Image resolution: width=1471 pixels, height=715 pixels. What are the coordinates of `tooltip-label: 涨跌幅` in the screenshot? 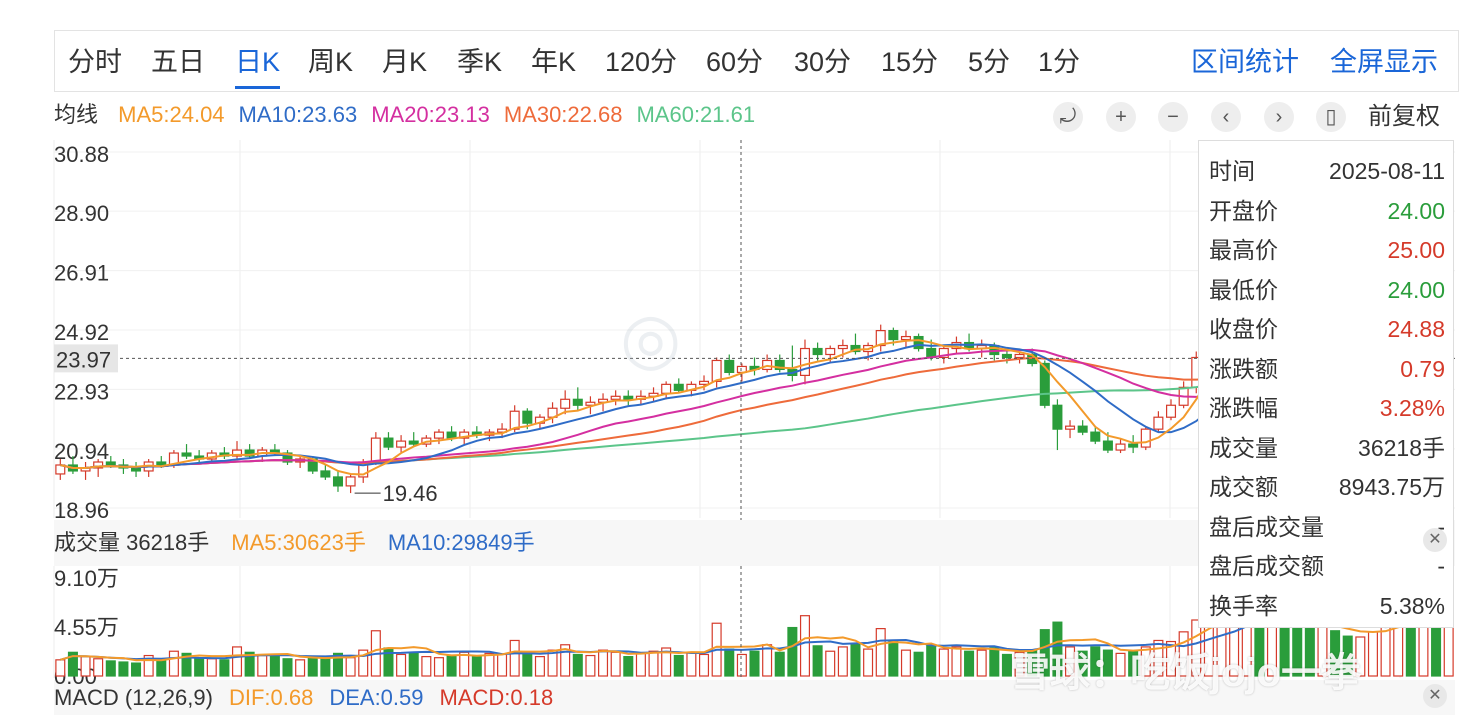 It's located at (1243, 408).